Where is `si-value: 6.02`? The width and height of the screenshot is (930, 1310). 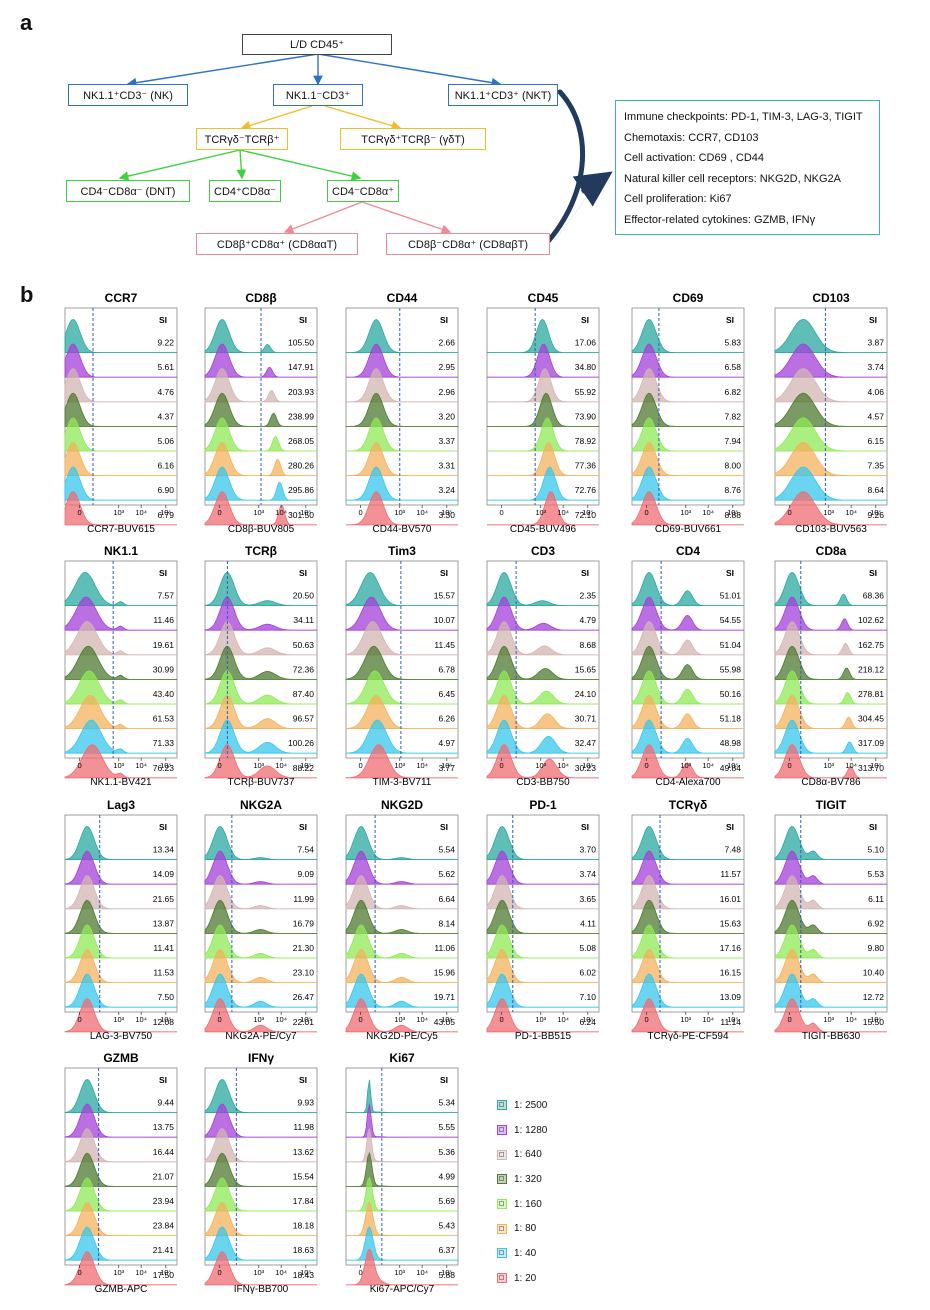 si-value: 6.02 is located at coordinates (587, 973).